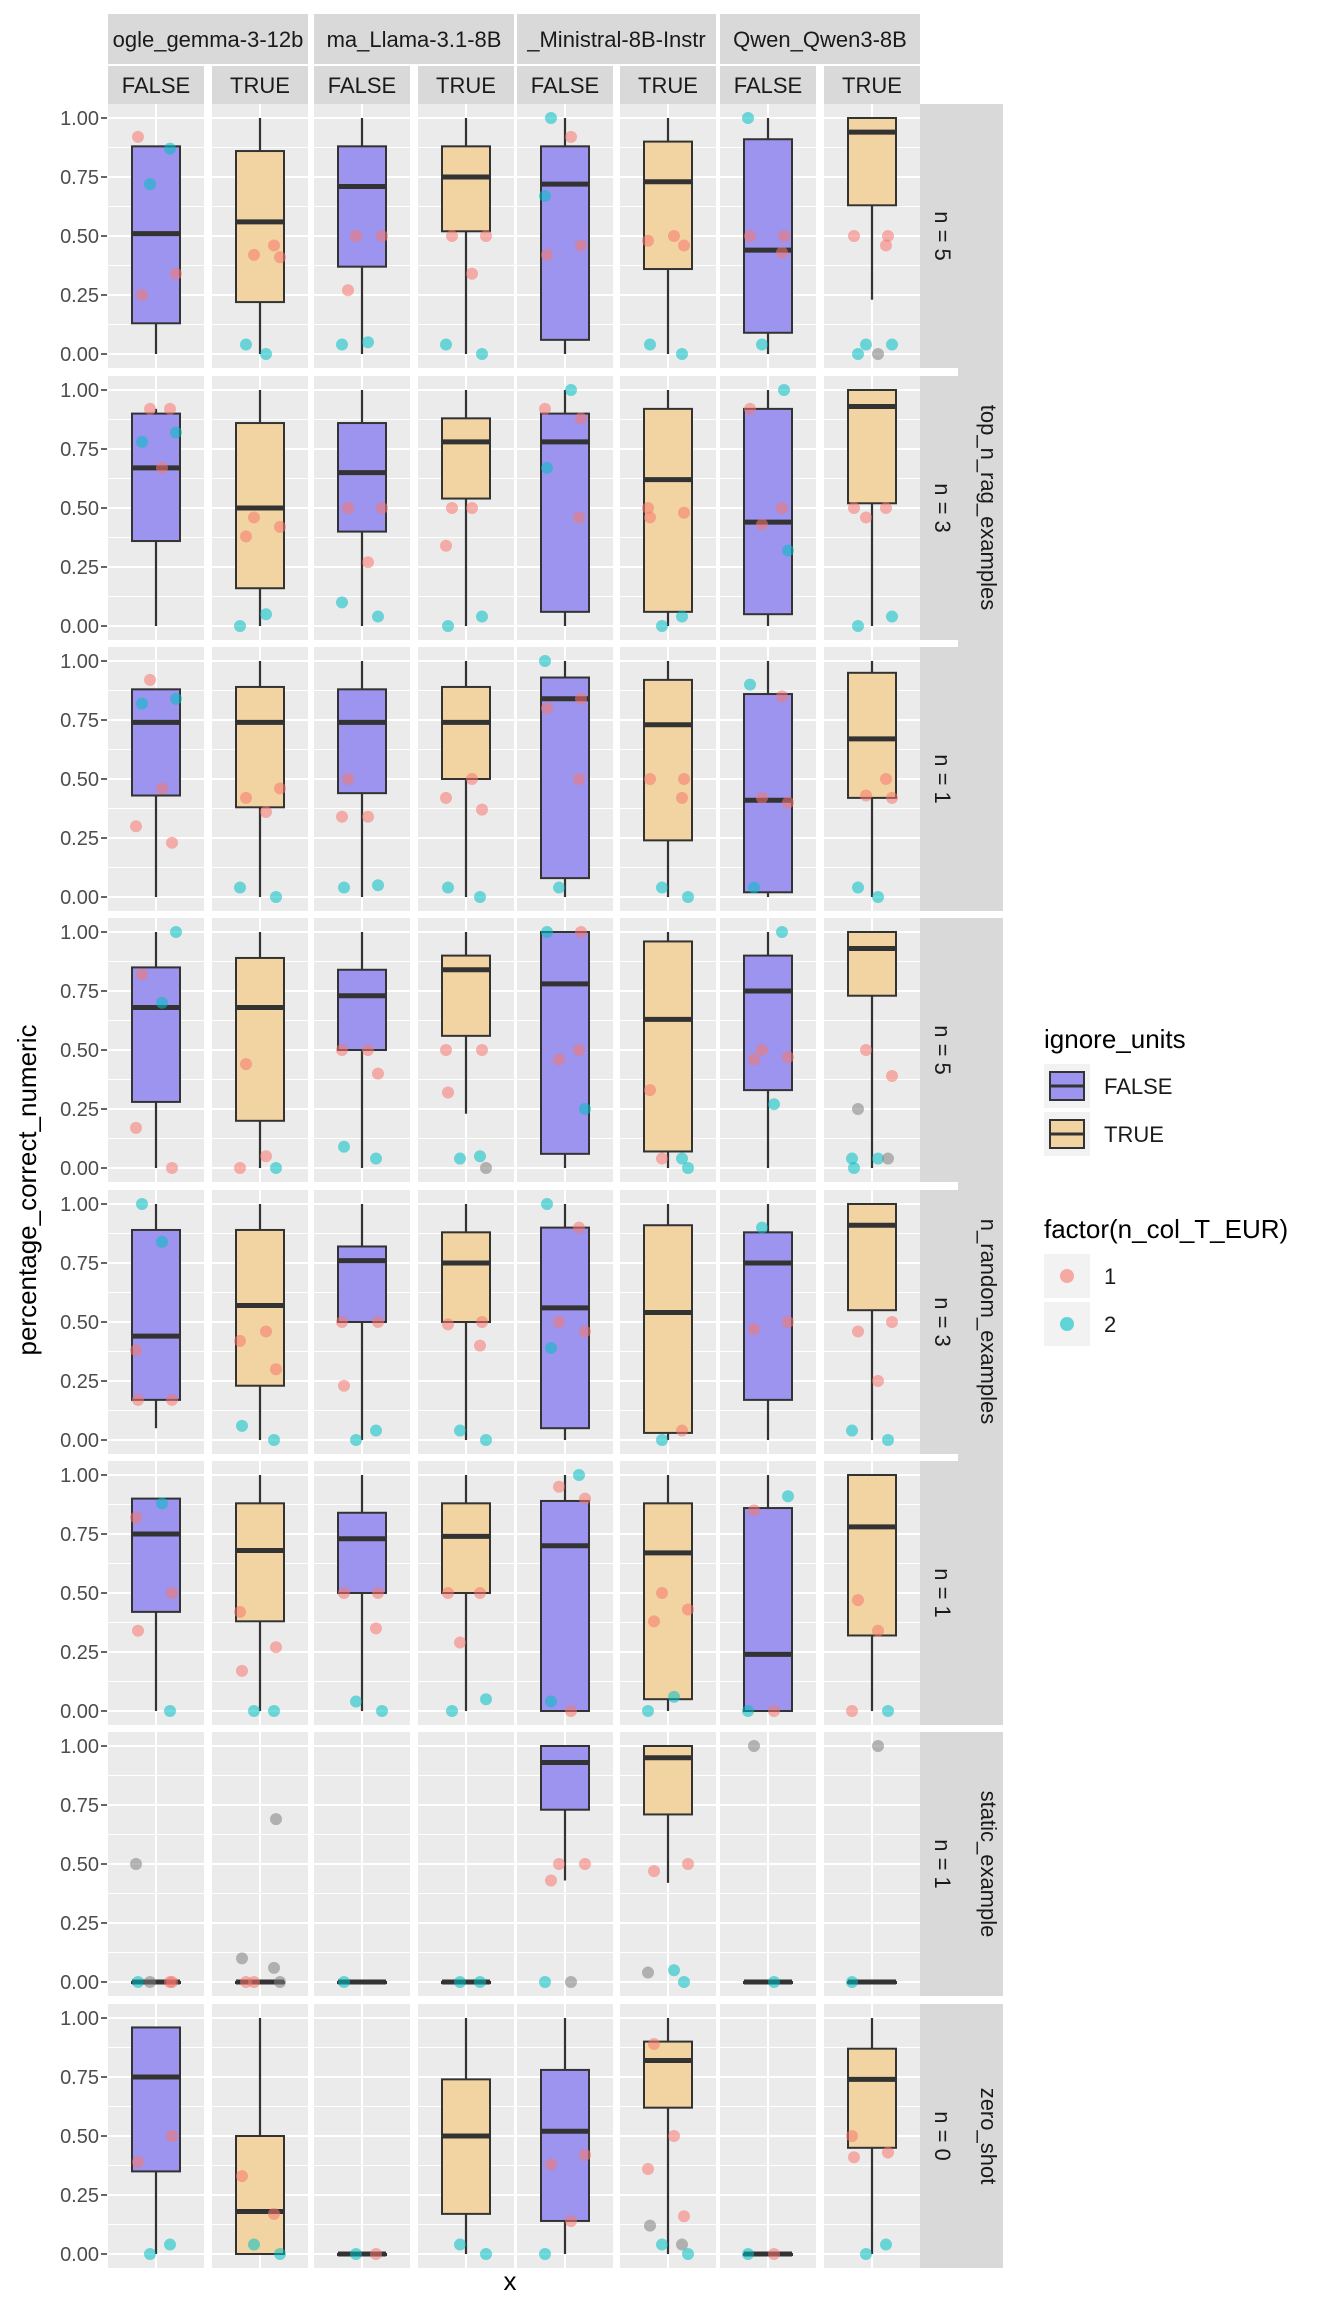 This screenshot has width=1344, height=2309. Describe the element at coordinates (79, 1983) in the screenshot. I see `y-tick-label: 0.00` at that location.